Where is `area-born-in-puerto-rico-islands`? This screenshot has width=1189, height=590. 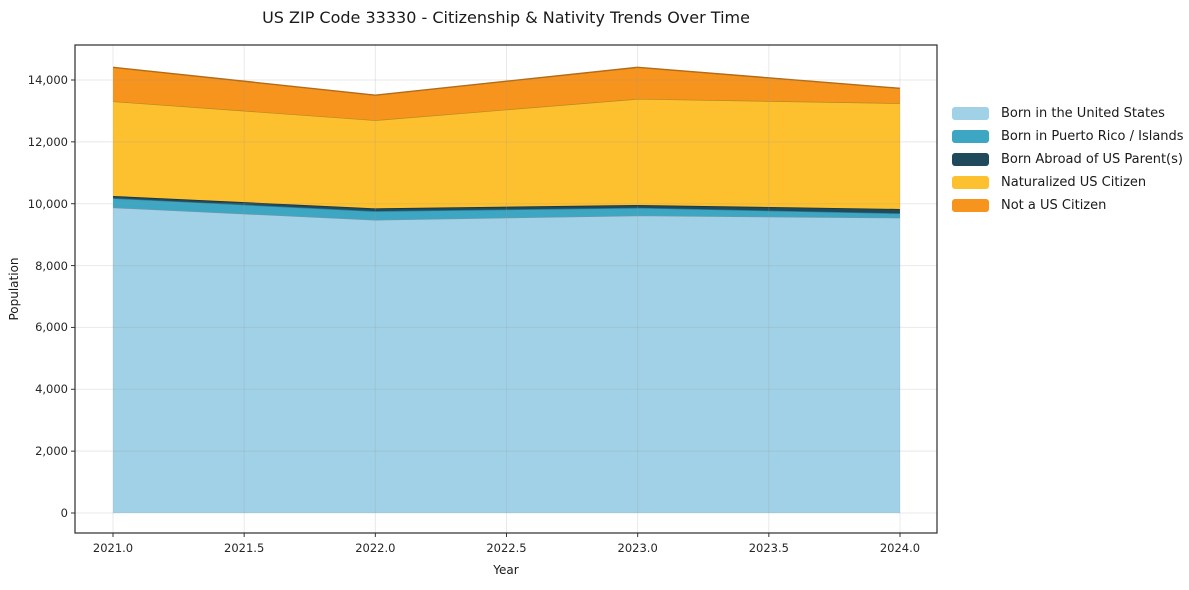 area-born-in-puerto-rico-islands is located at coordinates (506, 209).